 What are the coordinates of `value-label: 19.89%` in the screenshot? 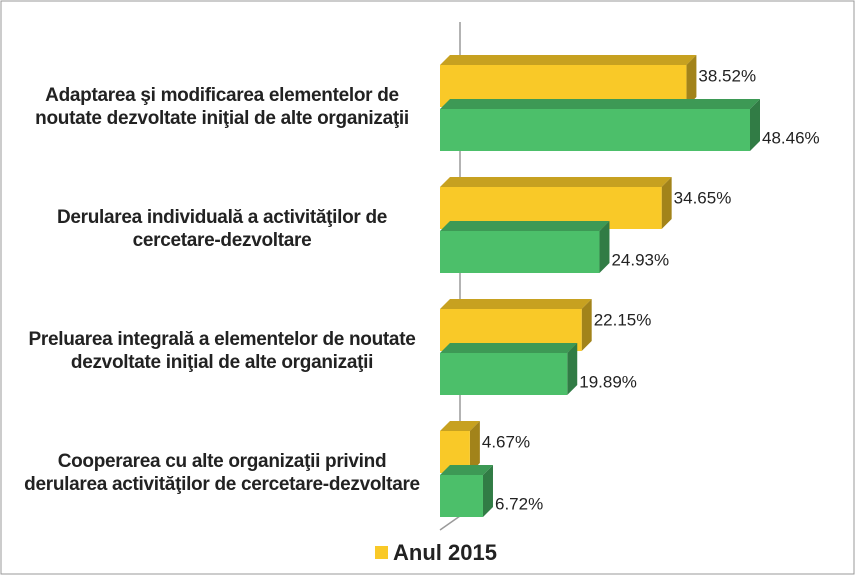 It's located at (608, 381).